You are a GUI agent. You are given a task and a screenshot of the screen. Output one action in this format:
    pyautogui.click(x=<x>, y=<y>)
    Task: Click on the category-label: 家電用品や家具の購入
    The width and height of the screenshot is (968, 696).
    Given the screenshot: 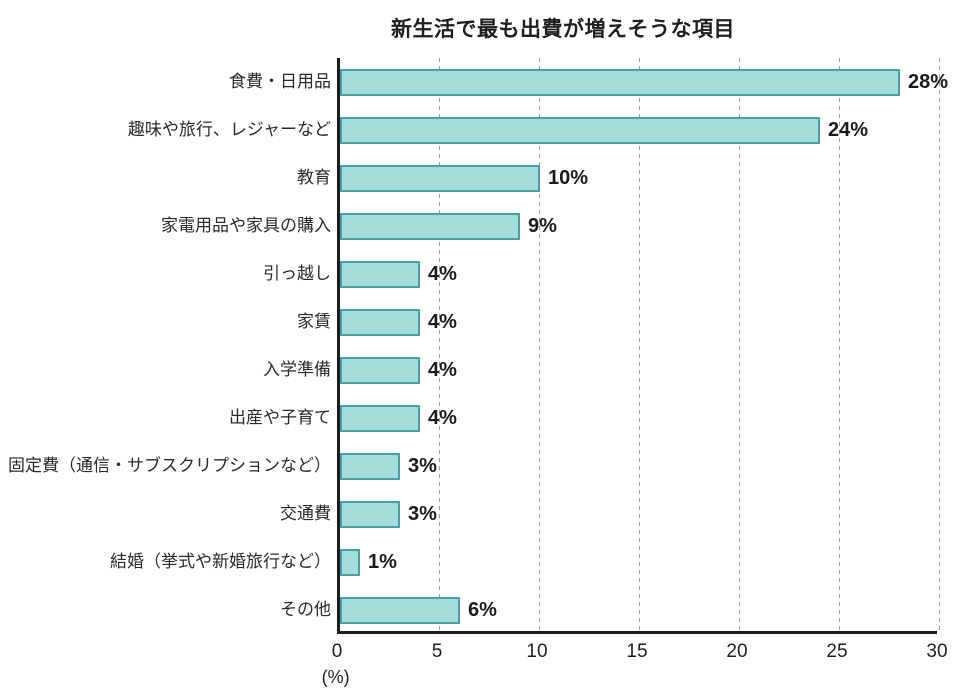 What is the action you would take?
    pyautogui.click(x=246, y=225)
    